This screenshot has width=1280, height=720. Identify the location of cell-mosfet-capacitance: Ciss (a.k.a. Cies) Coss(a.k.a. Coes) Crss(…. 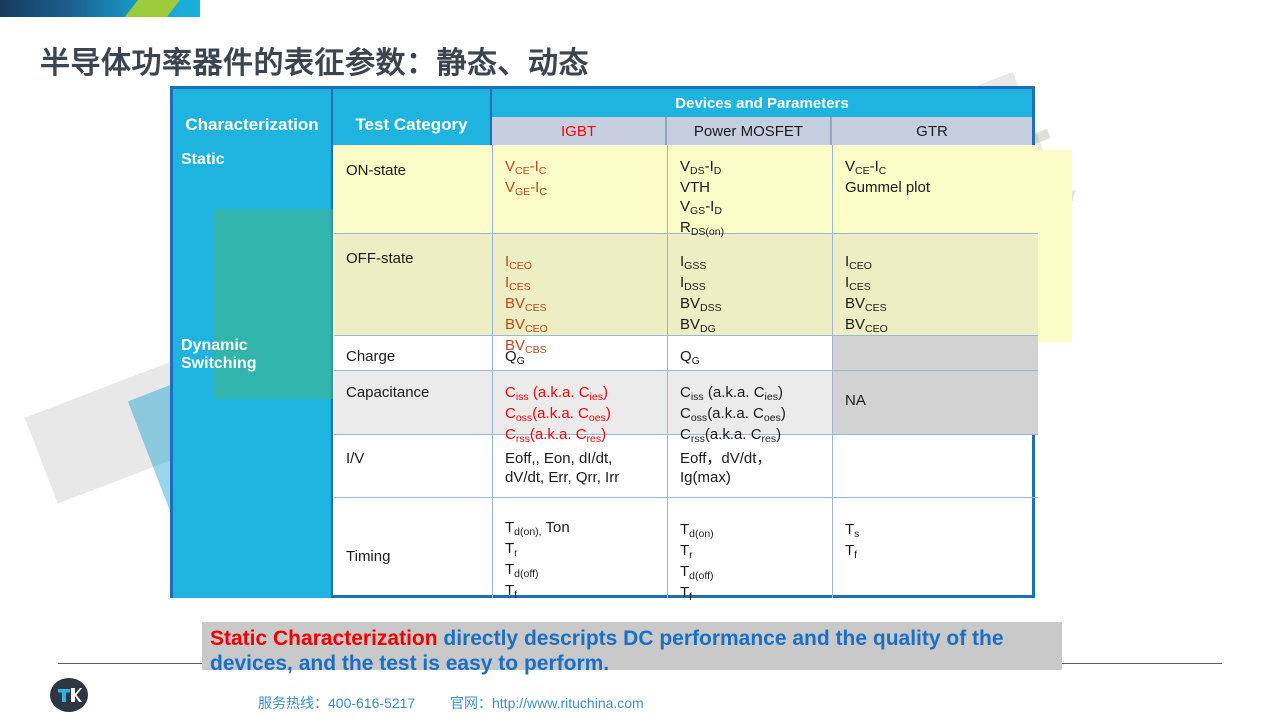
(733, 415).